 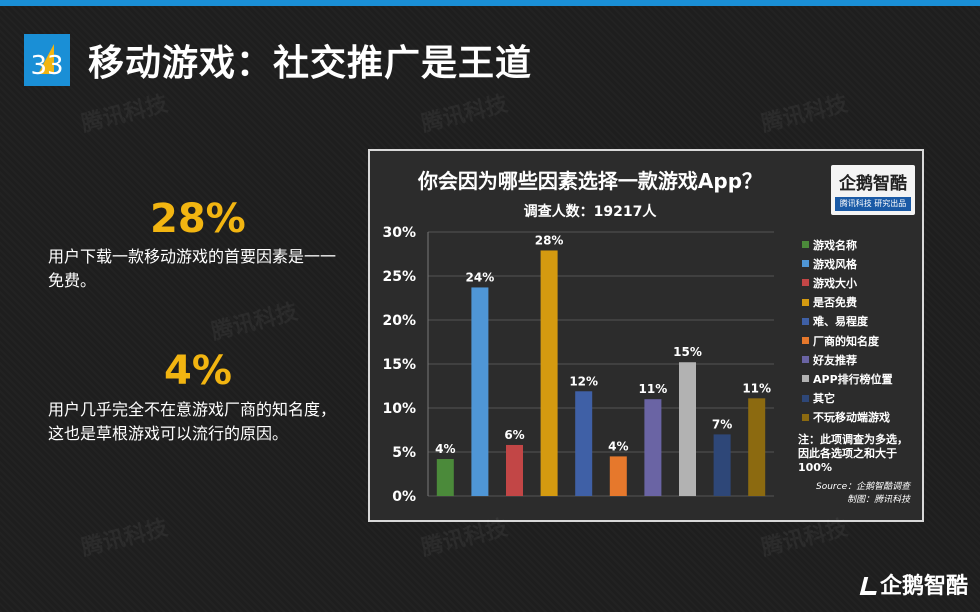 I want to click on legend-label: 难、易程度, so click(x=840, y=322).